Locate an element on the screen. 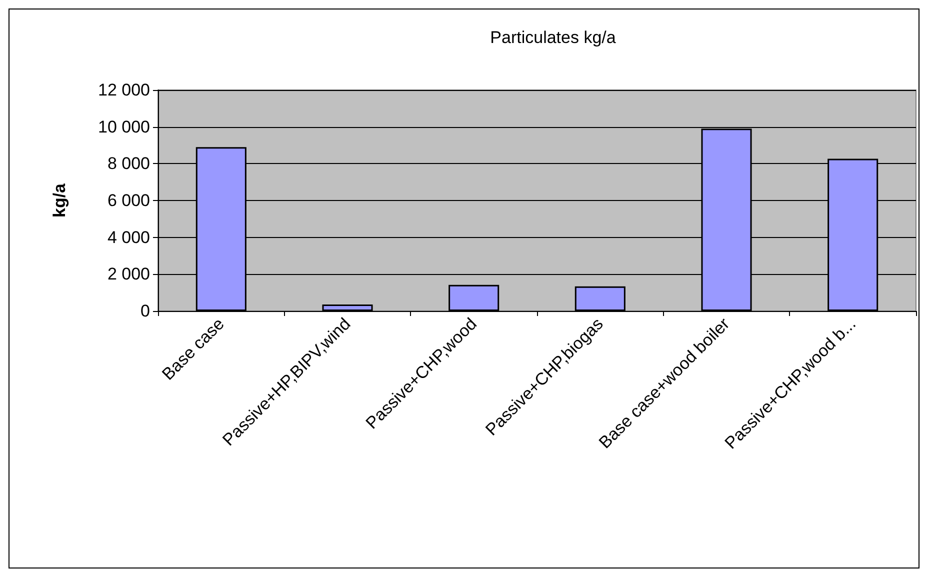  y-tick-label: 10 000 is located at coordinates (124, 126).